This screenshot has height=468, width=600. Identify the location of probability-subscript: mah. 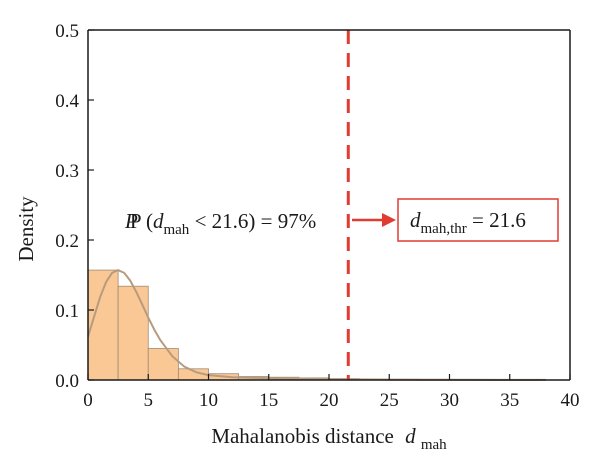
(176, 230).